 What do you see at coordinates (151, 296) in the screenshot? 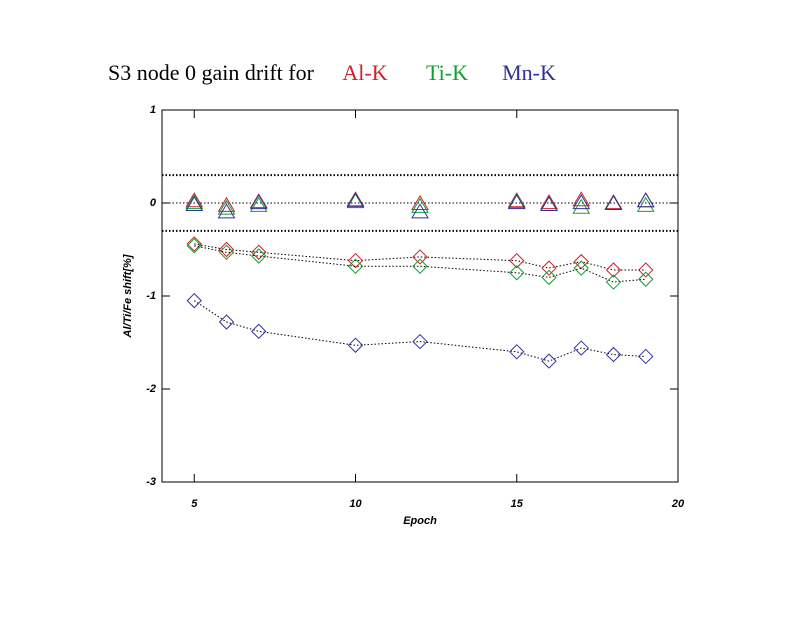
I see `y-tick-label: -1` at bounding box center [151, 296].